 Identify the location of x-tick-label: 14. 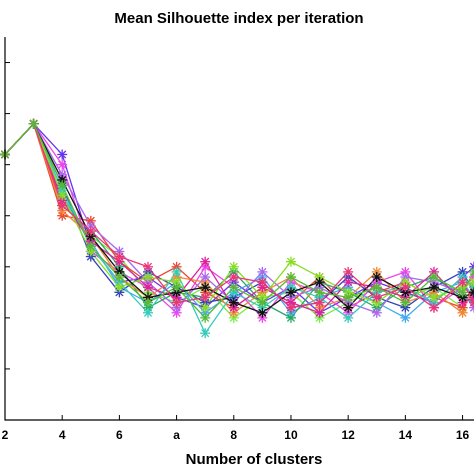
(406, 435).